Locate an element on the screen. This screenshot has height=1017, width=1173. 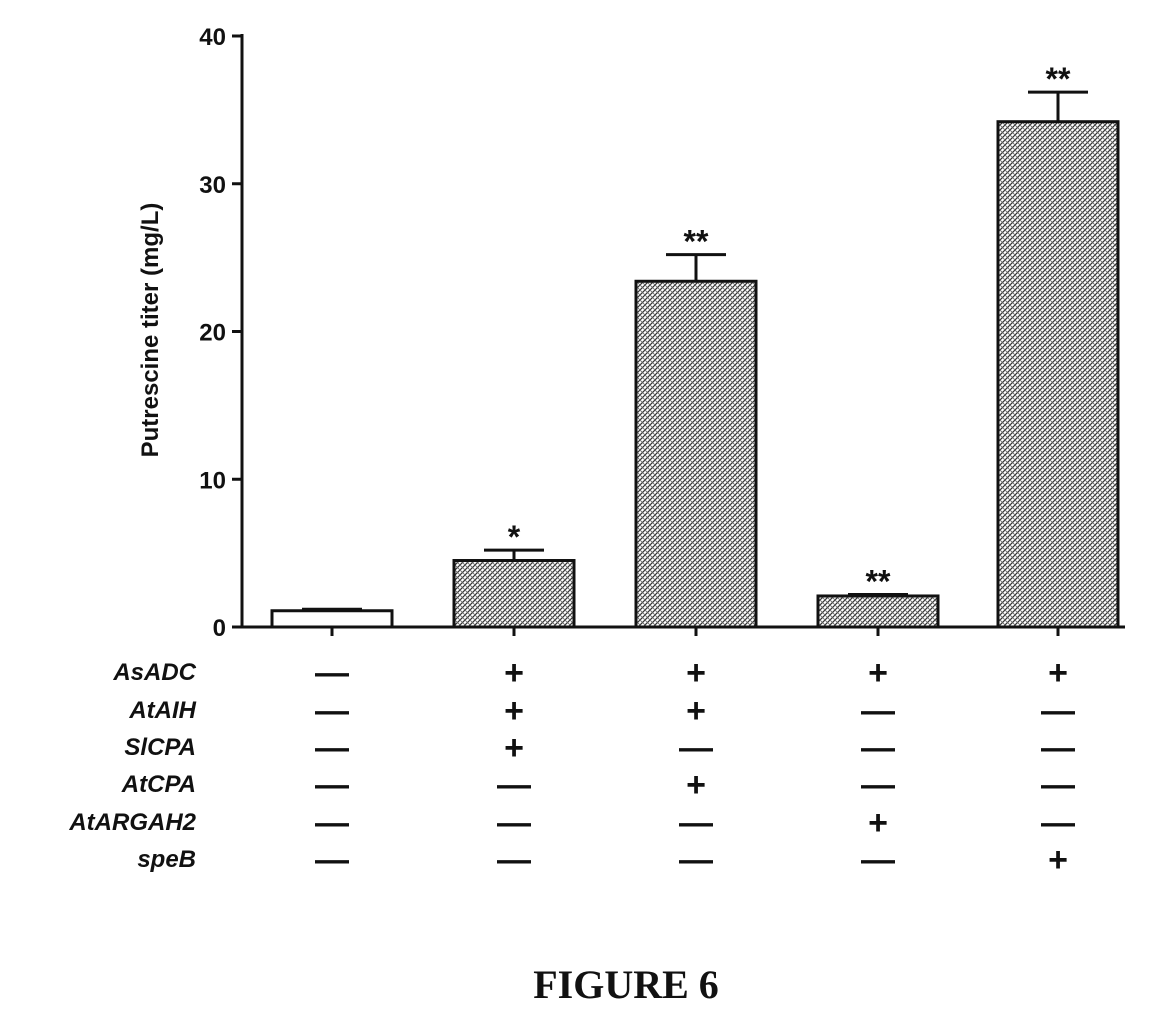
y-tick-label: 40 is located at coordinates (212, 37).